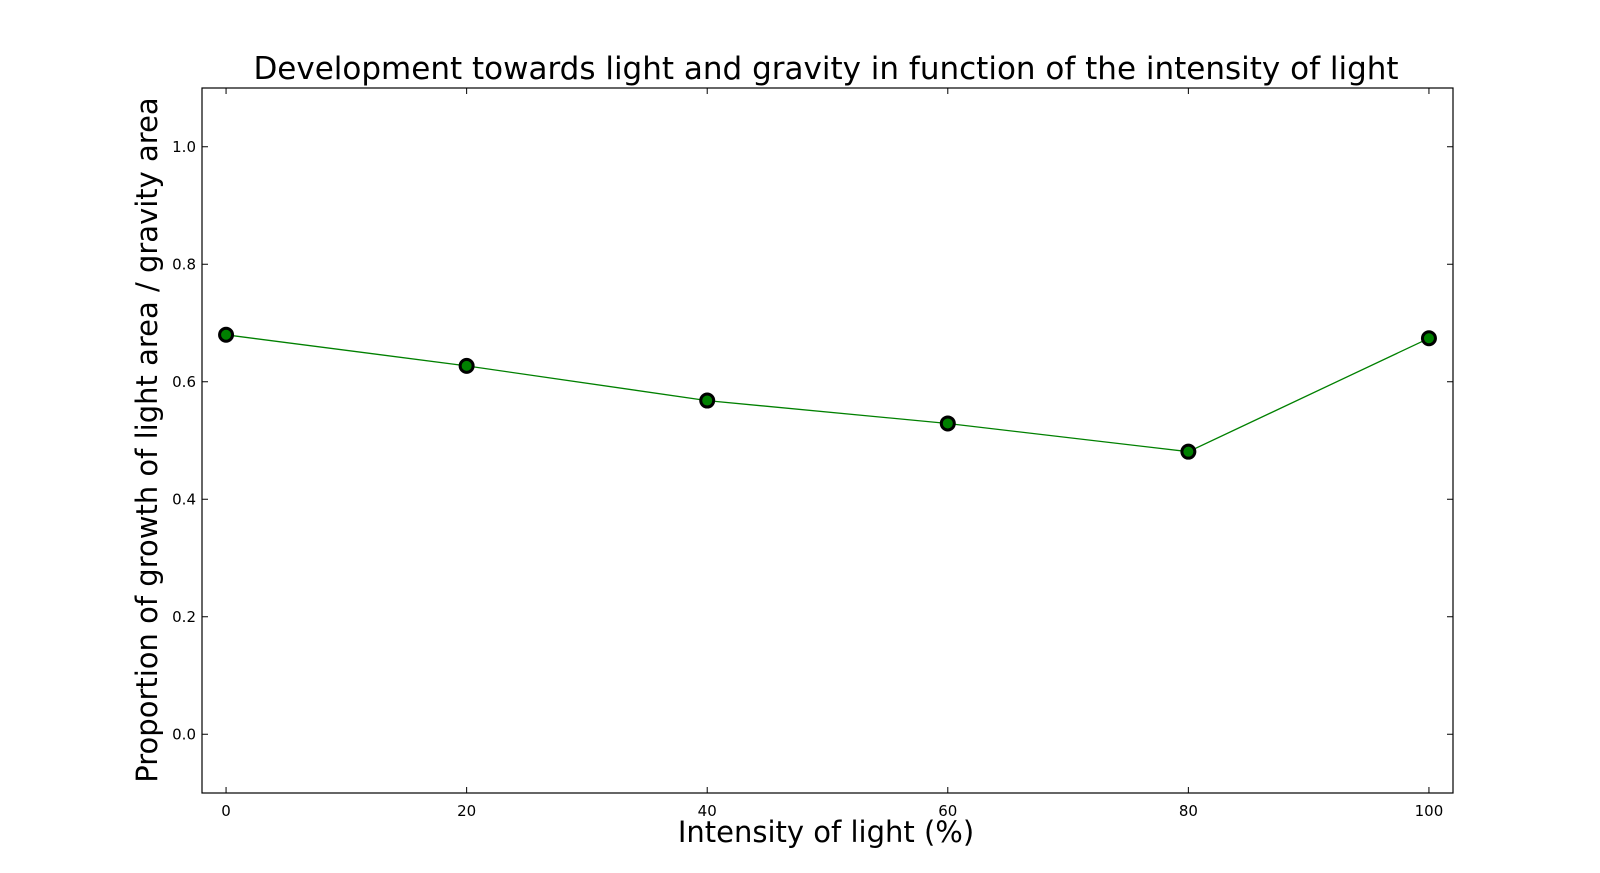 This screenshot has height=873, width=1600. What do you see at coordinates (184, 617) in the screenshot?
I see `y-tick-label: 0.2` at bounding box center [184, 617].